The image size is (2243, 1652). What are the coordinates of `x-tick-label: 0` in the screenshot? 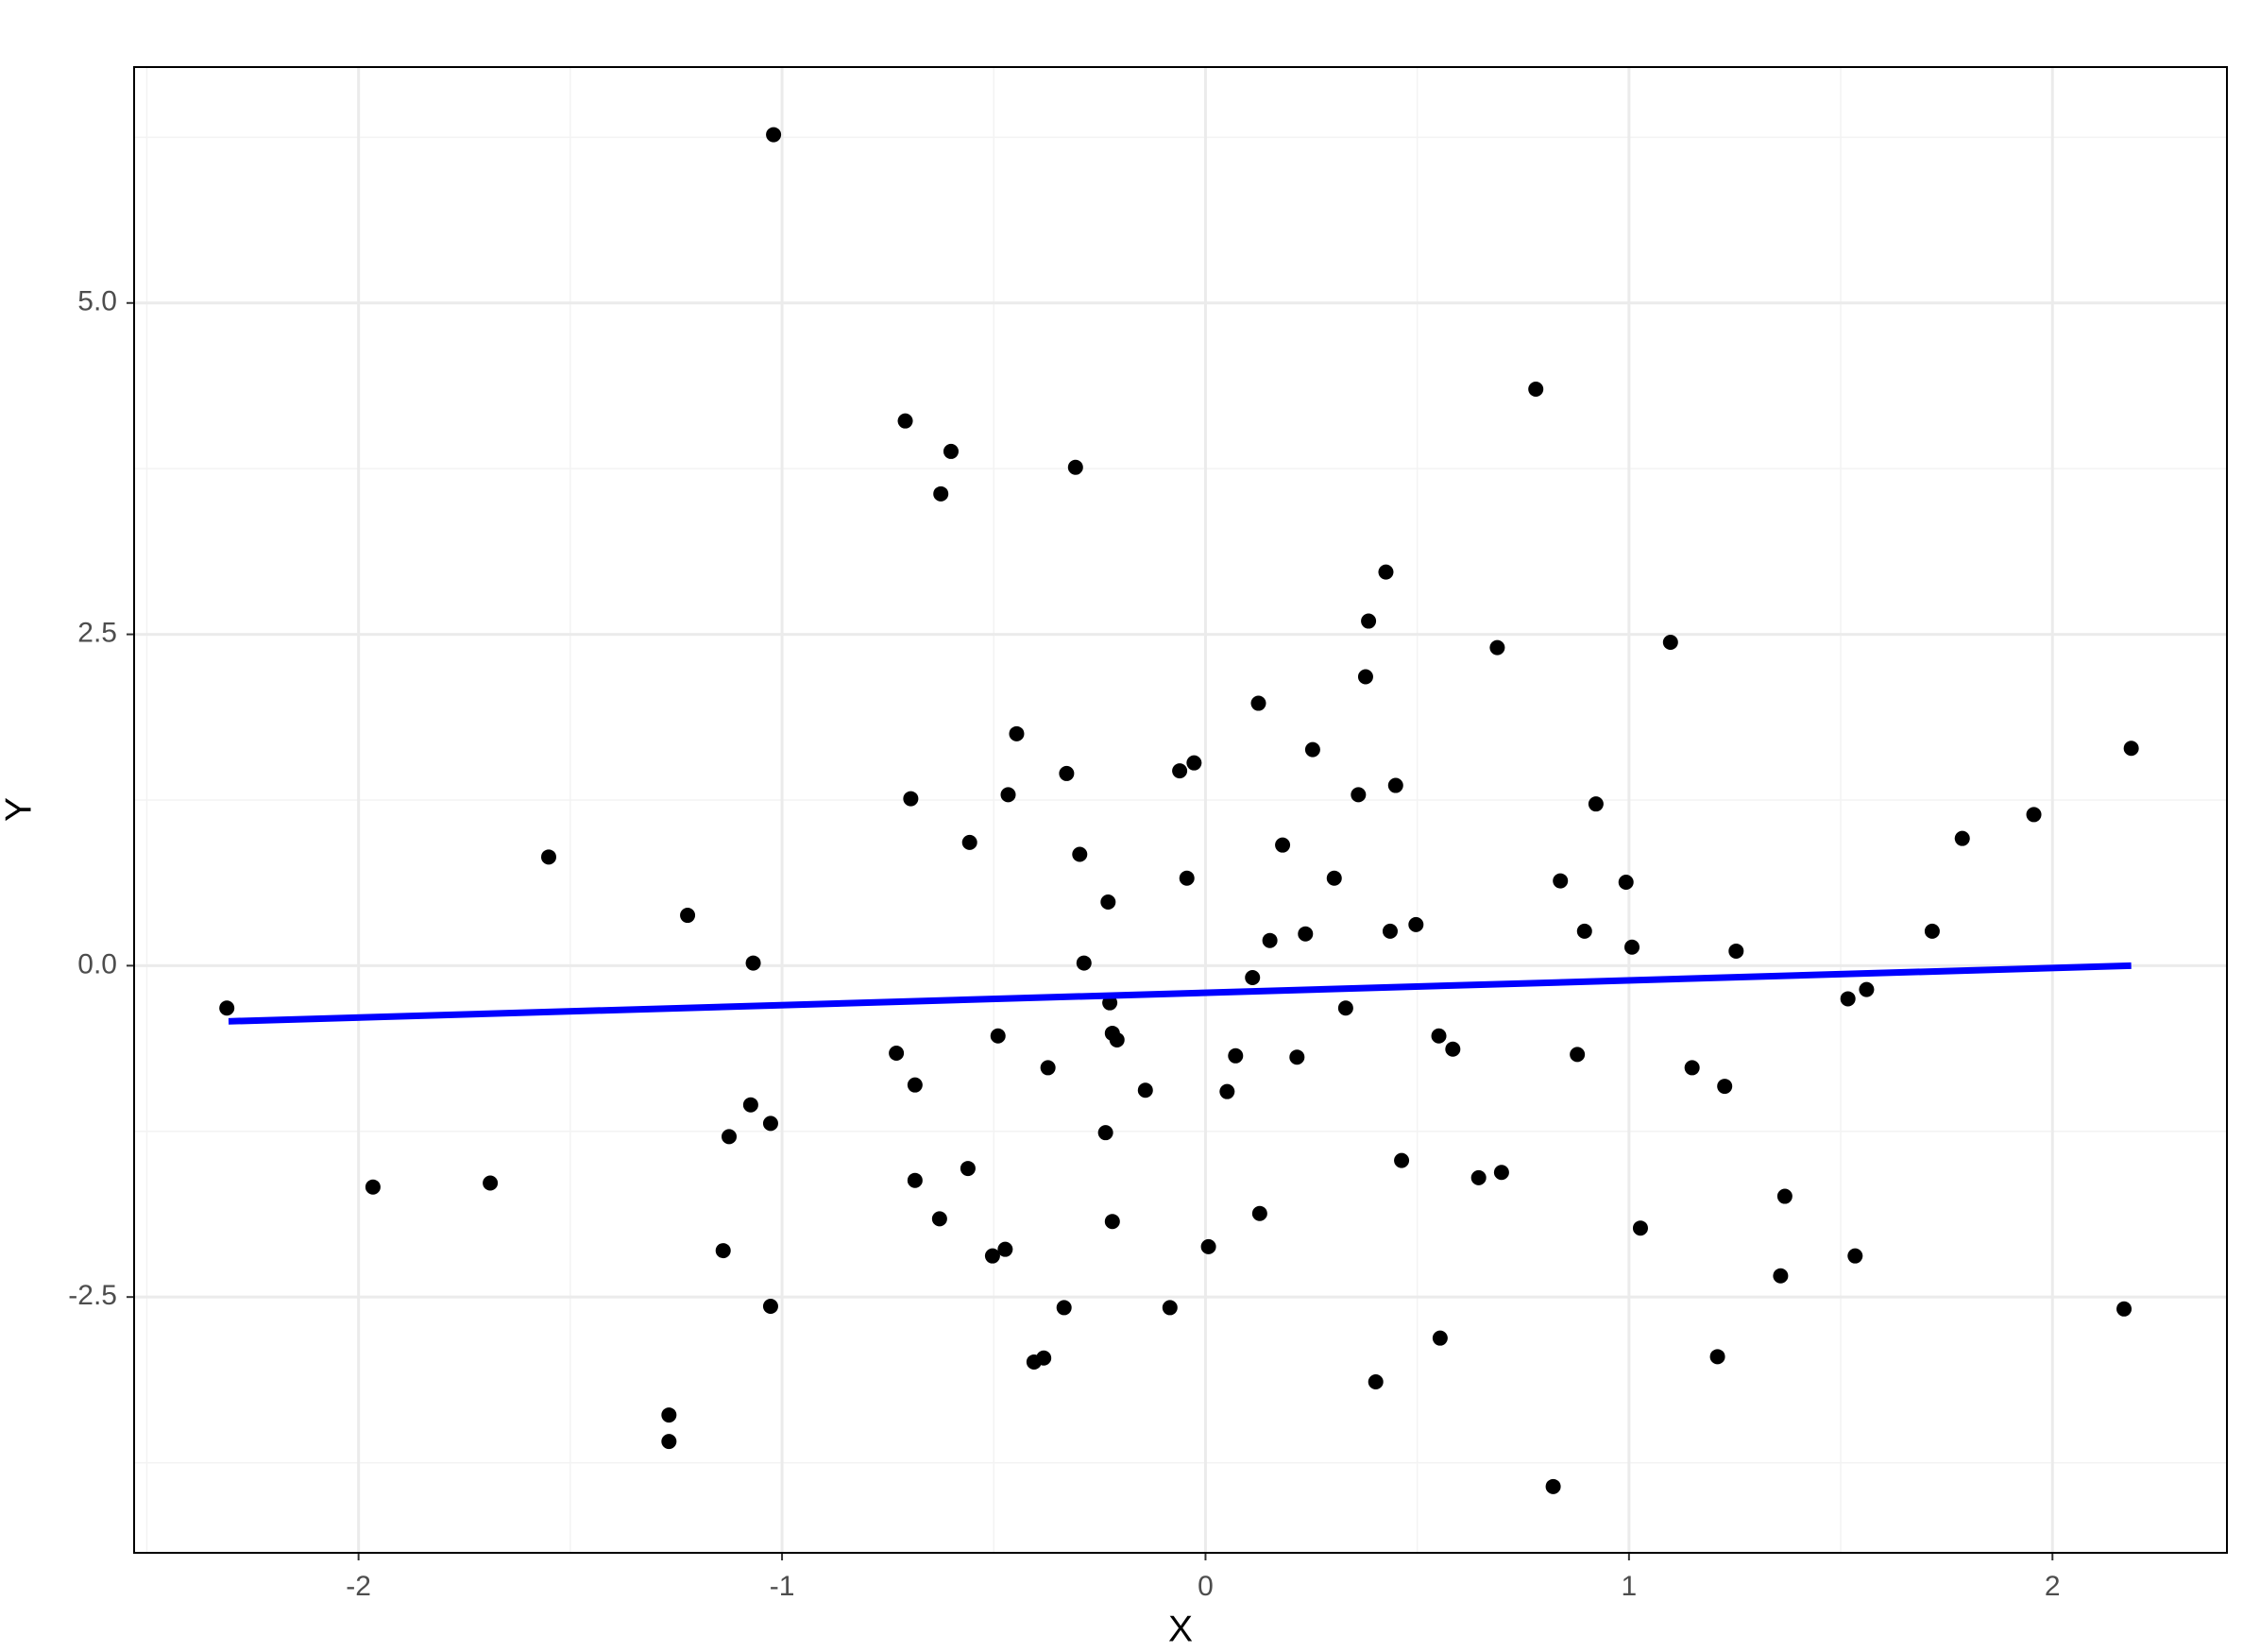 It's located at (1206, 1587).